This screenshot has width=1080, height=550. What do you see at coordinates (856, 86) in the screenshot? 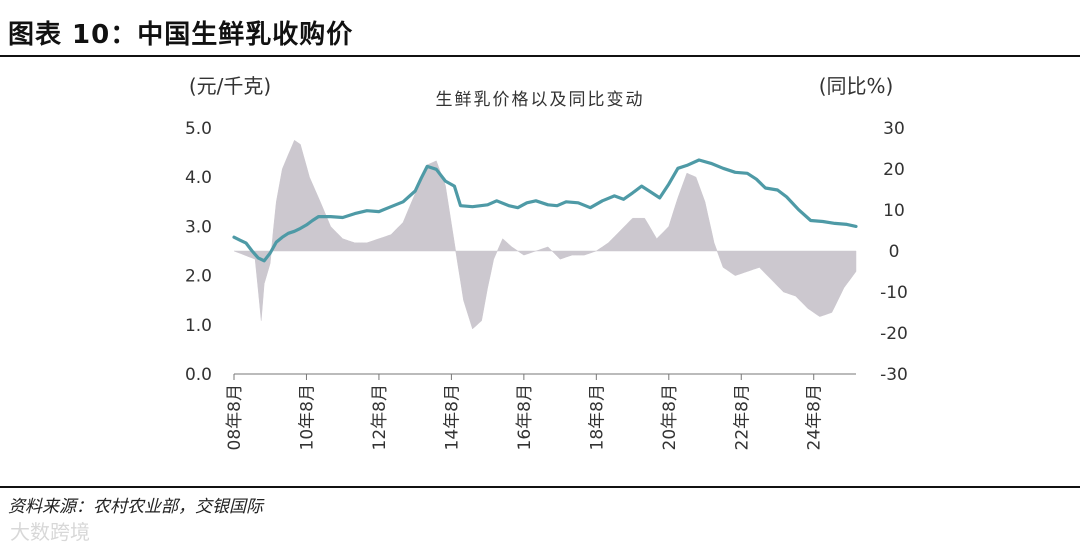
I see `y-right-unit-label: (同比%)` at bounding box center [856, 86].